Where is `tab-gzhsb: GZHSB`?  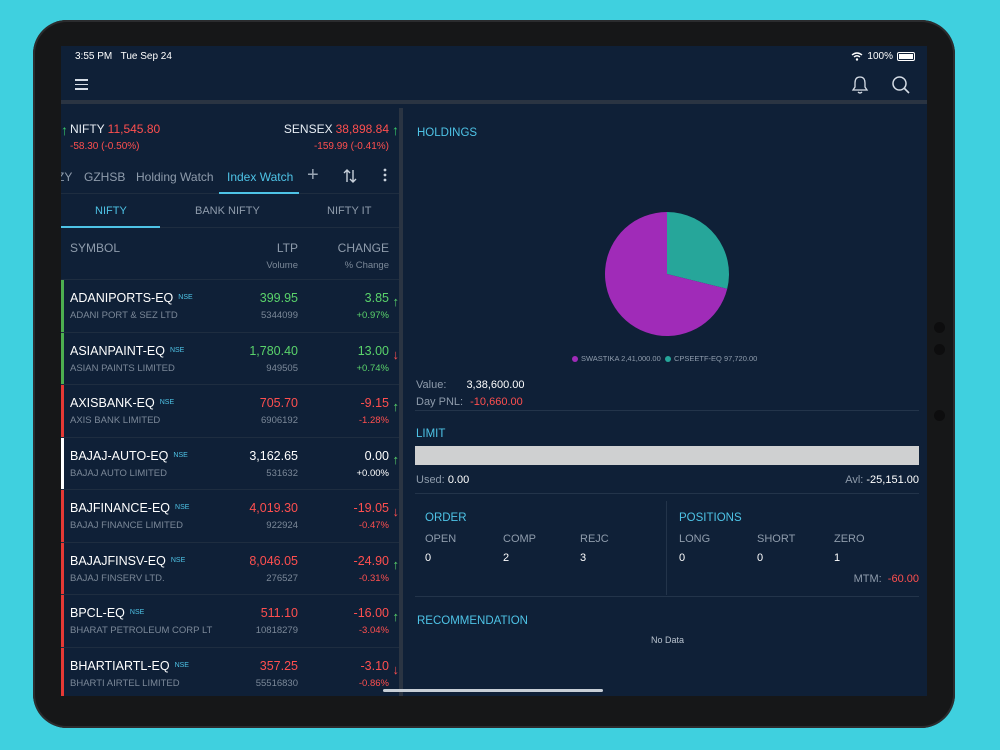
tab-gzhsb: GZHSB is located at coordinates (105, 177).